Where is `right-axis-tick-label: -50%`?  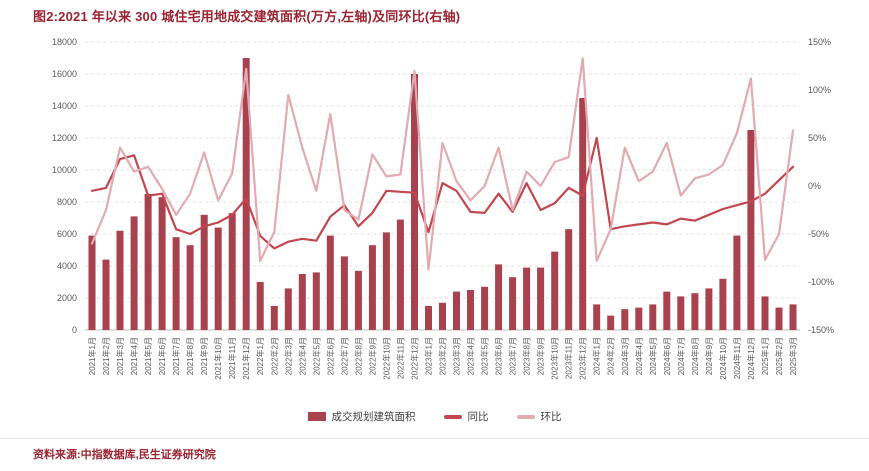 right-axis-tick-label: -50% is located at coordinates (818, 234).